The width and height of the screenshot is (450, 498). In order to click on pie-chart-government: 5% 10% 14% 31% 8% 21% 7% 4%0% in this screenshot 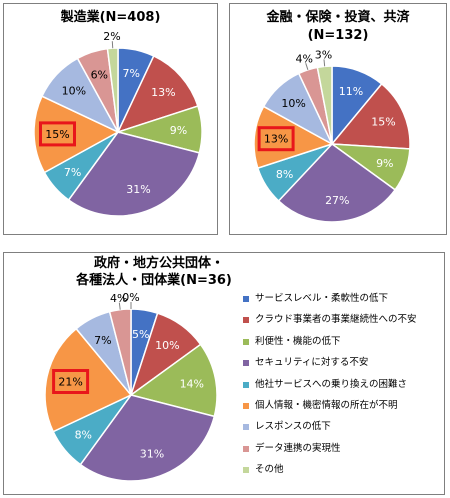, I will do `click(131, 386)`.